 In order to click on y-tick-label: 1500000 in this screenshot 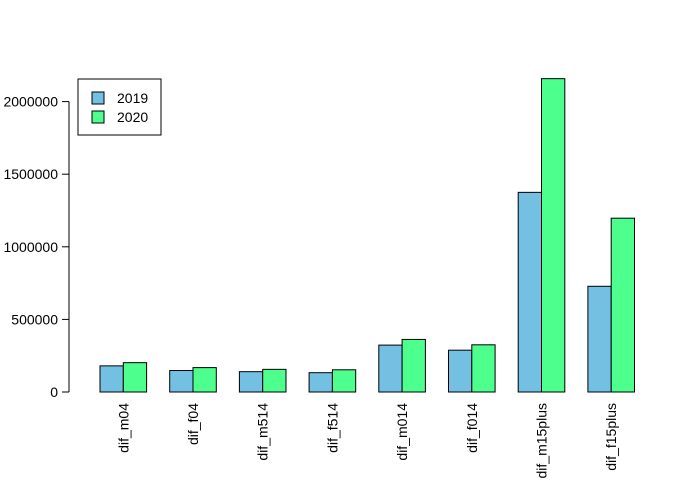, I will do `click(30, 174)`.